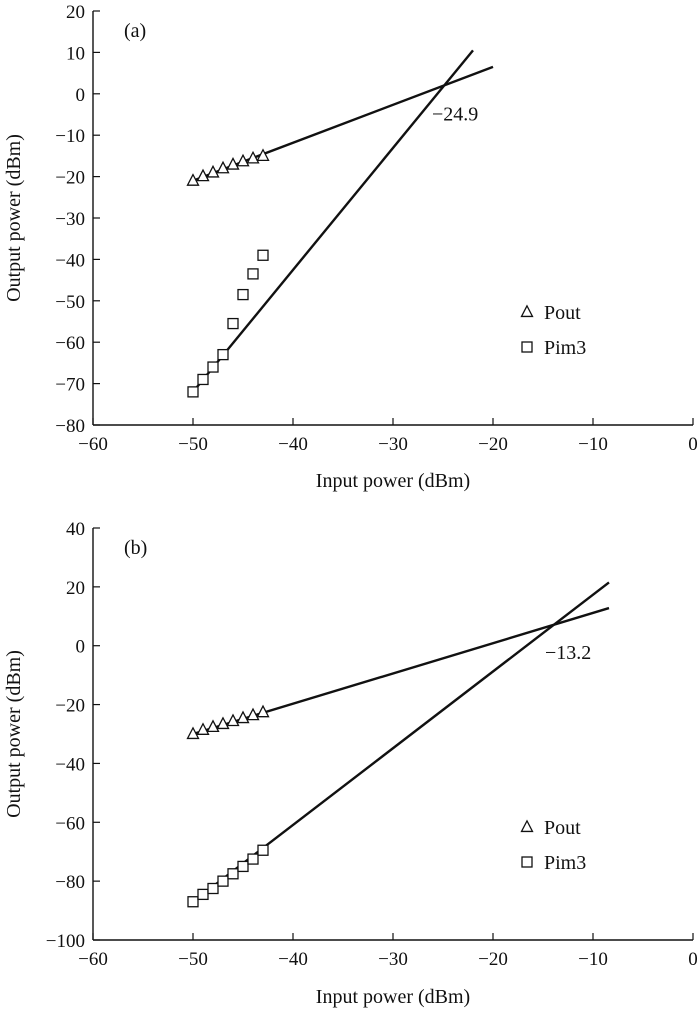  What do you see at coordinates (70, 219) in the screenshot?
I see `y-tick-label: −30` at bounding box center [70, 219].